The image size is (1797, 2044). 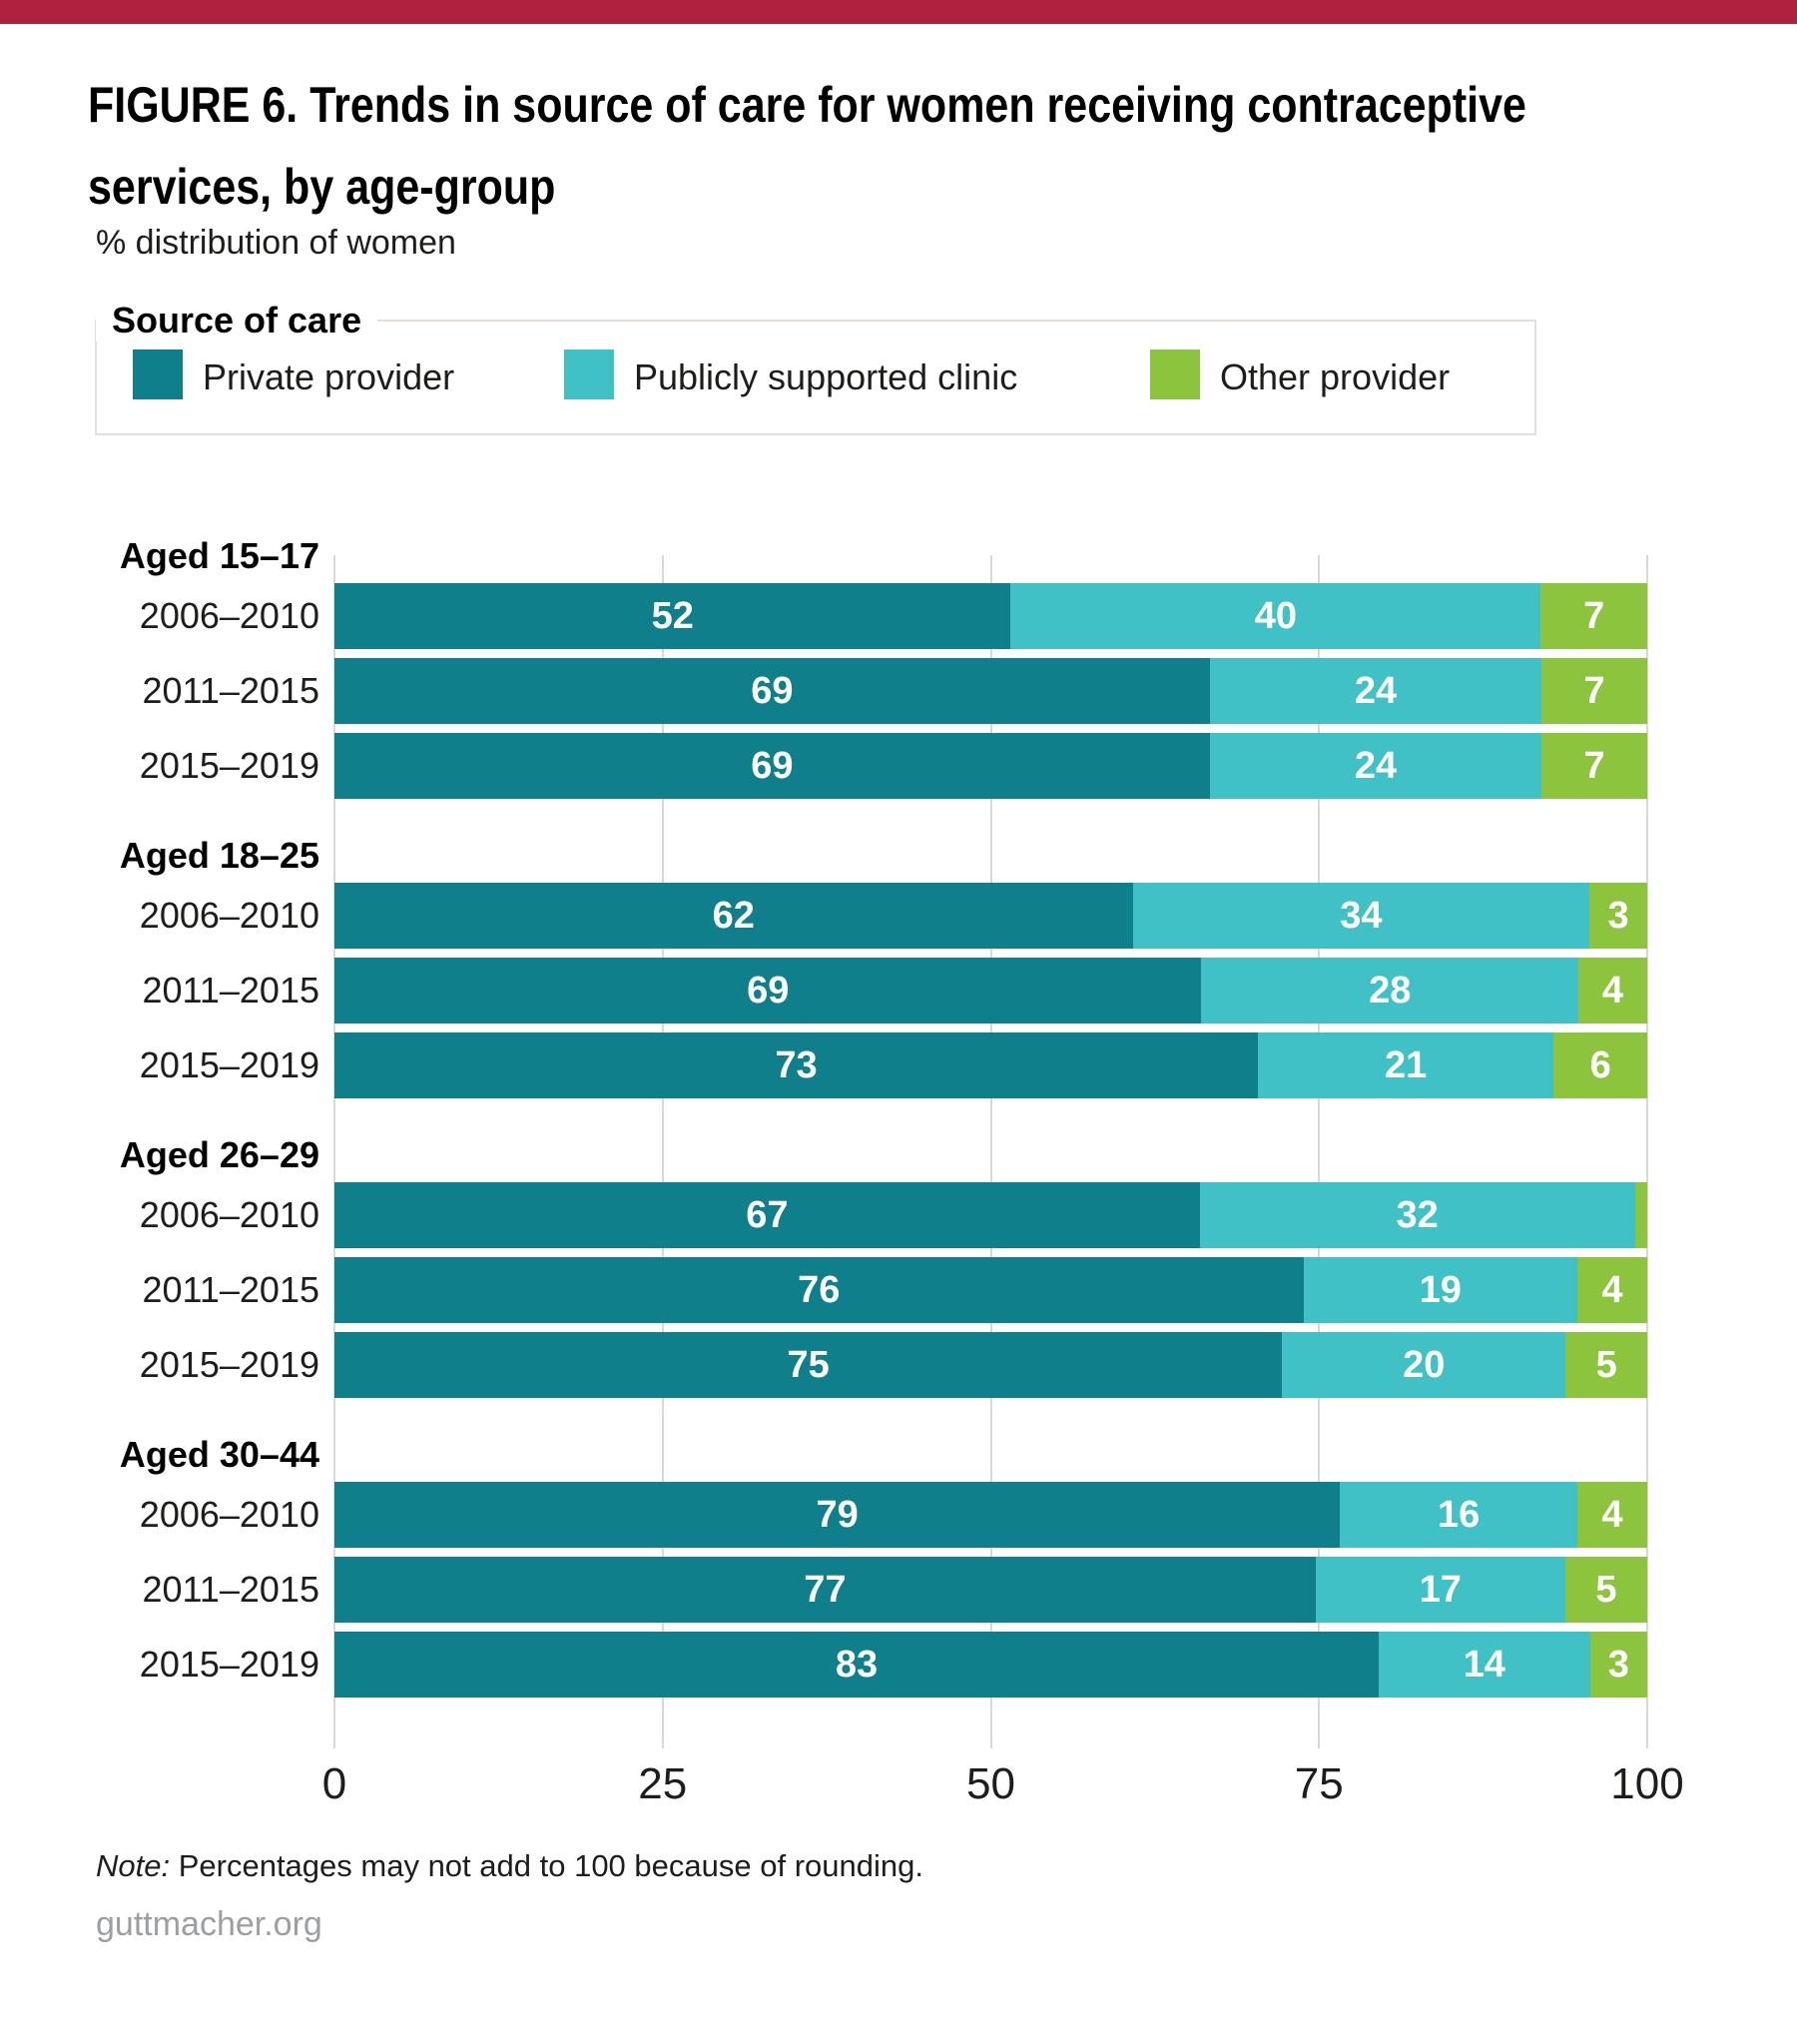 I want to click on bar-value-label: 75, so click(x=808, y=1364).